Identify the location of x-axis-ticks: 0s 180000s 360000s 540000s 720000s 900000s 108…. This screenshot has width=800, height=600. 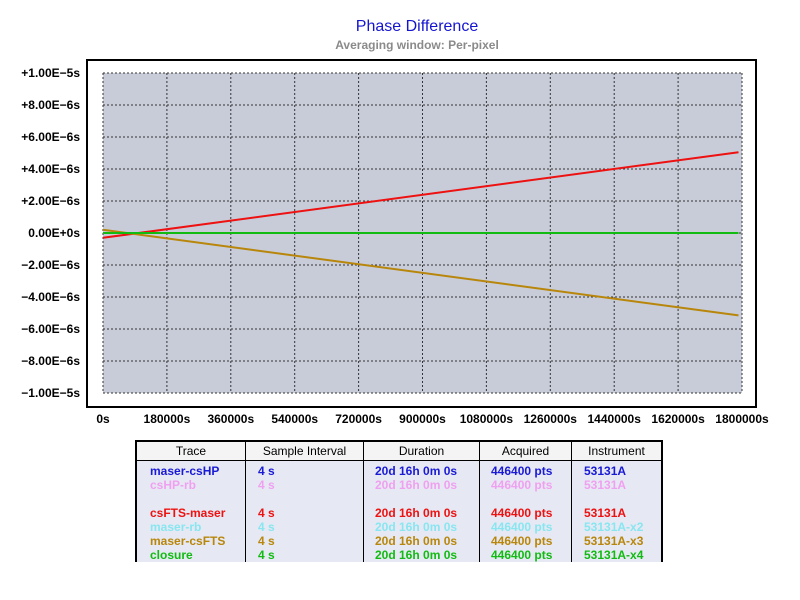
(432, 419).